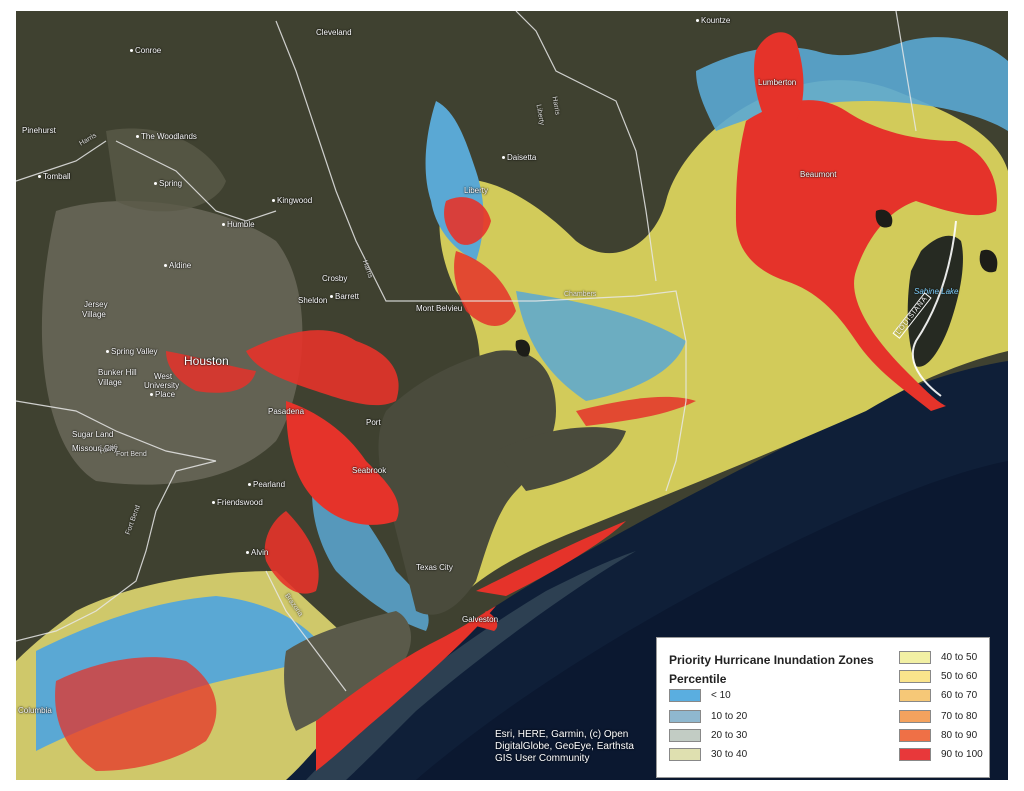 Image resolution: width=1024 pixels, height=791 pixels. Describe the element at coordinates (959, 695) in the screenshot. I see `legend-label: 60 to 70` at that location.